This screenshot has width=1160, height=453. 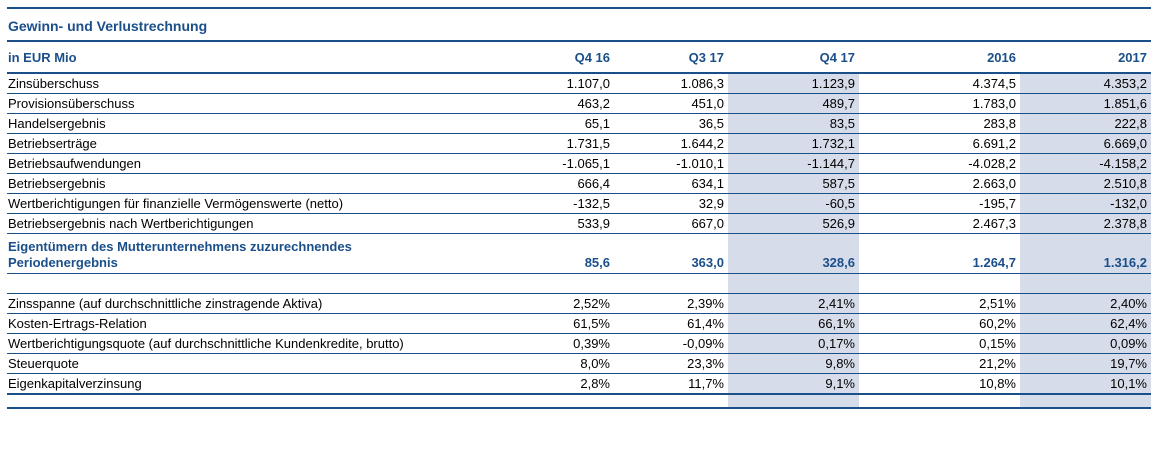 I want to click on row-value: 0,17%, so click(x=793, y=343).